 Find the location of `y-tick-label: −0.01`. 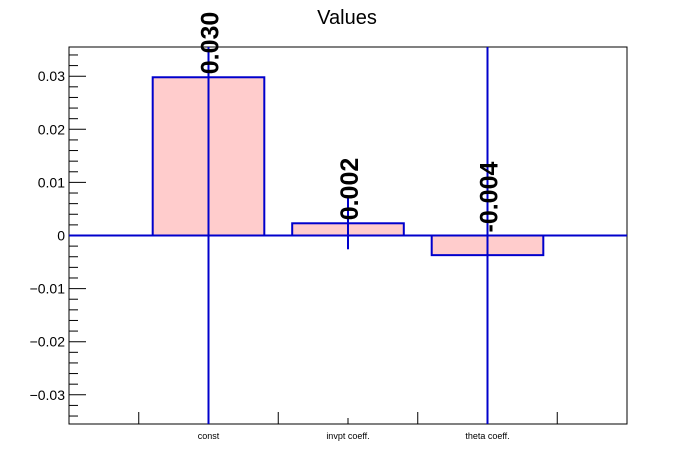

y-tick-label: −0.01 is located at coordinates (48, 289).